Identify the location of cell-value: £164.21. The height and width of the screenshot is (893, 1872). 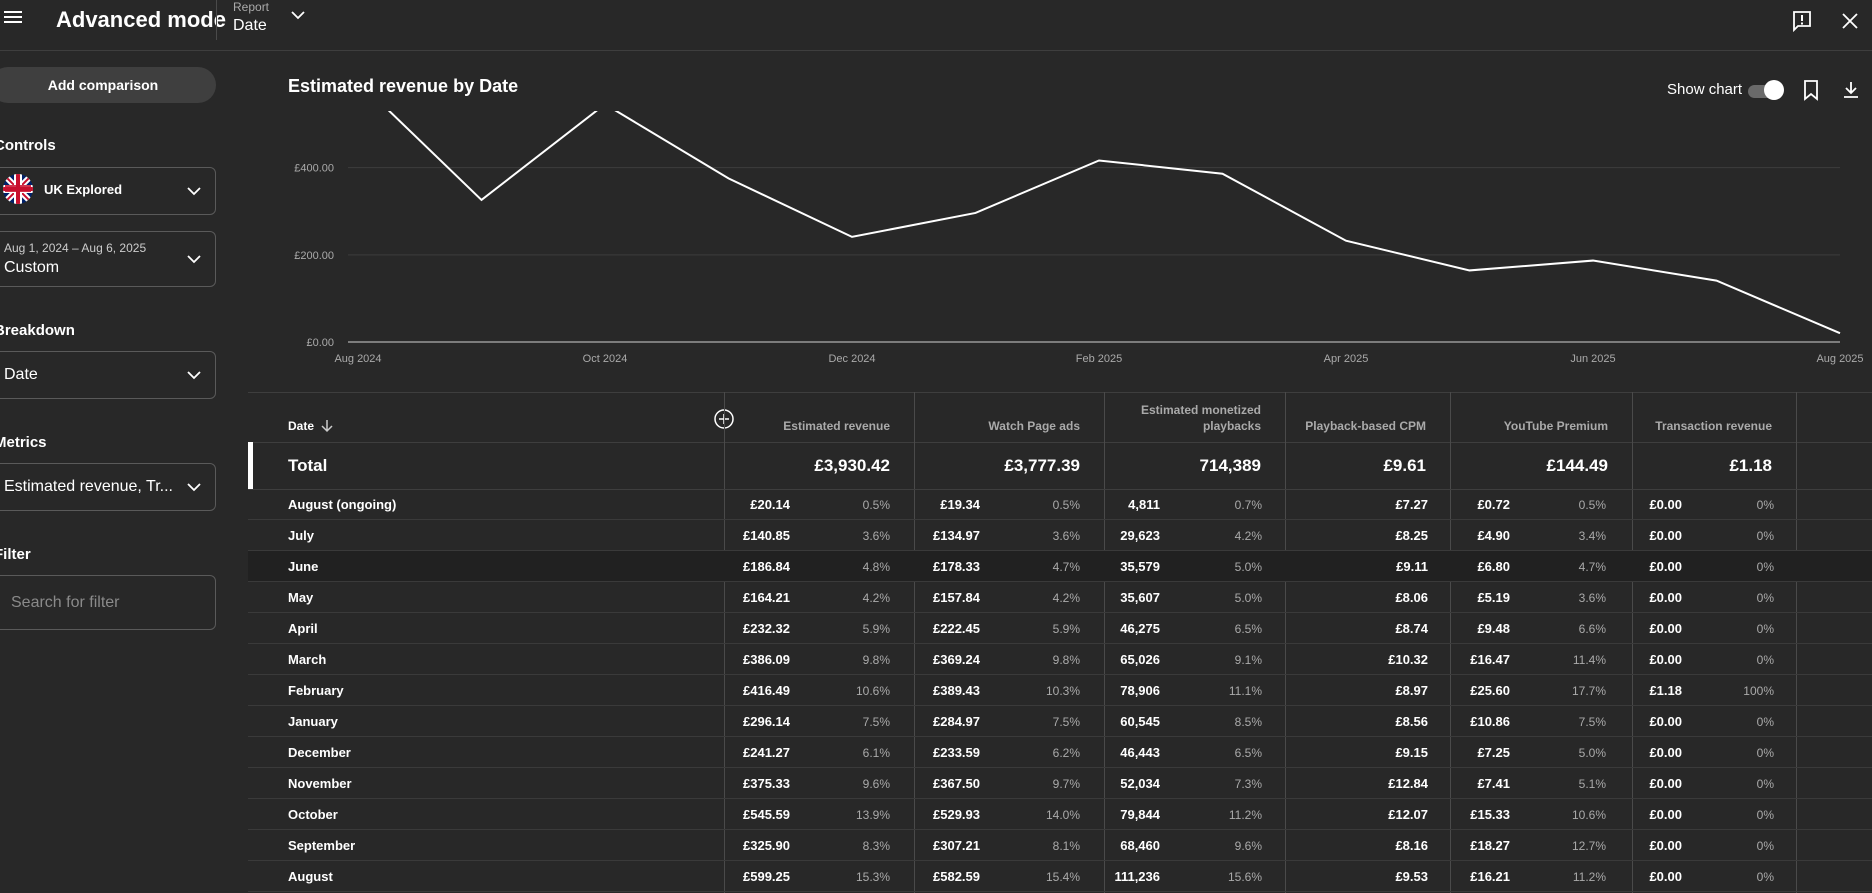
(766, 597).